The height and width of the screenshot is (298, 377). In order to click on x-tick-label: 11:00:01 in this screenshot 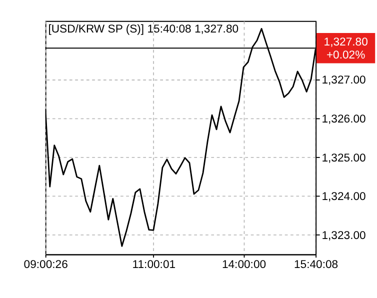, I will do `click(154, 265)`.